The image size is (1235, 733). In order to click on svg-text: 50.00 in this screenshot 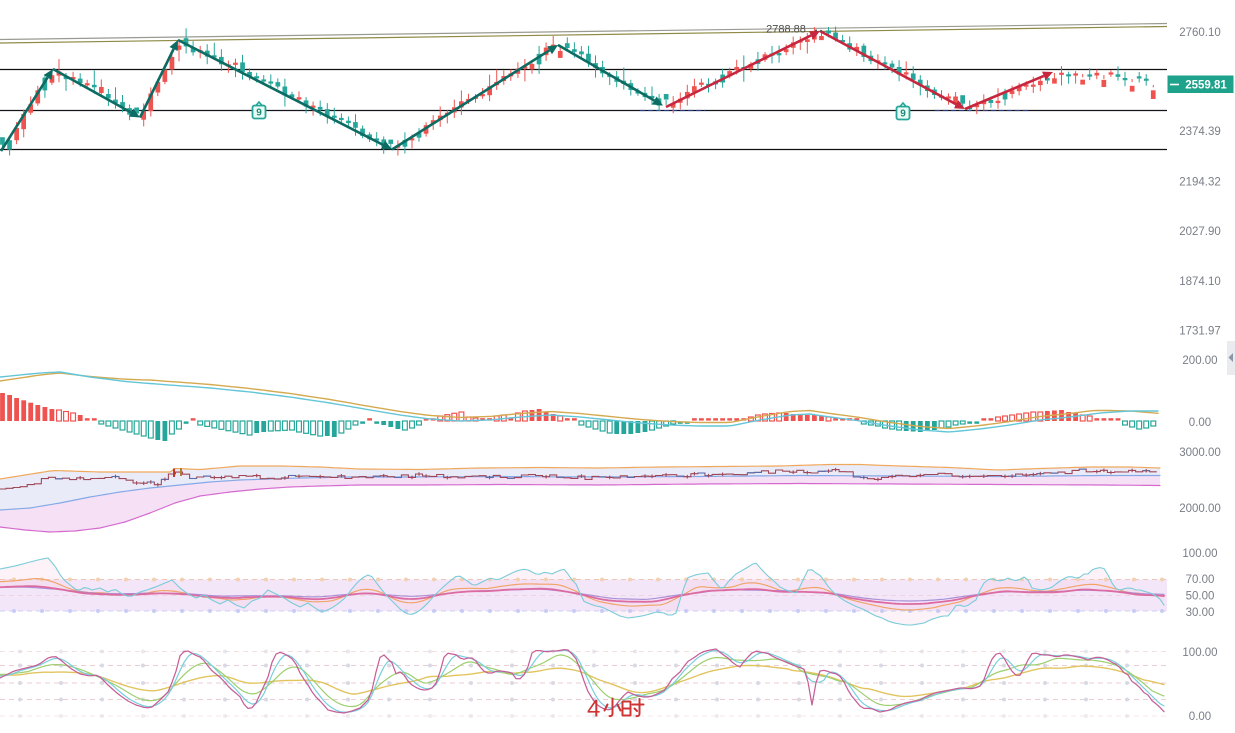, I will do `click(1200, 597)`.